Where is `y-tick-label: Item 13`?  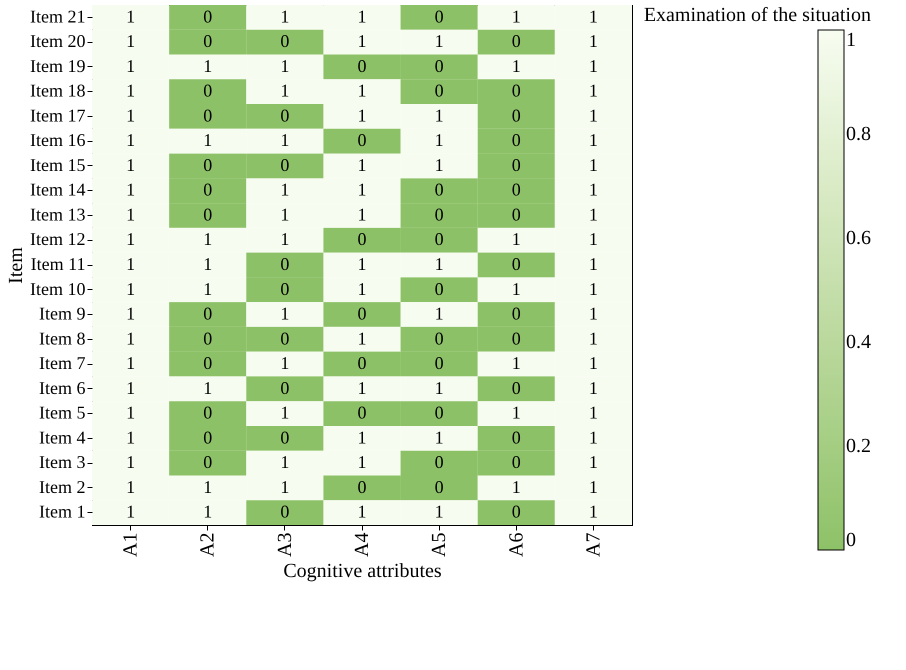
y-tick-label: Item 13 is located at coordinates (58, 214).